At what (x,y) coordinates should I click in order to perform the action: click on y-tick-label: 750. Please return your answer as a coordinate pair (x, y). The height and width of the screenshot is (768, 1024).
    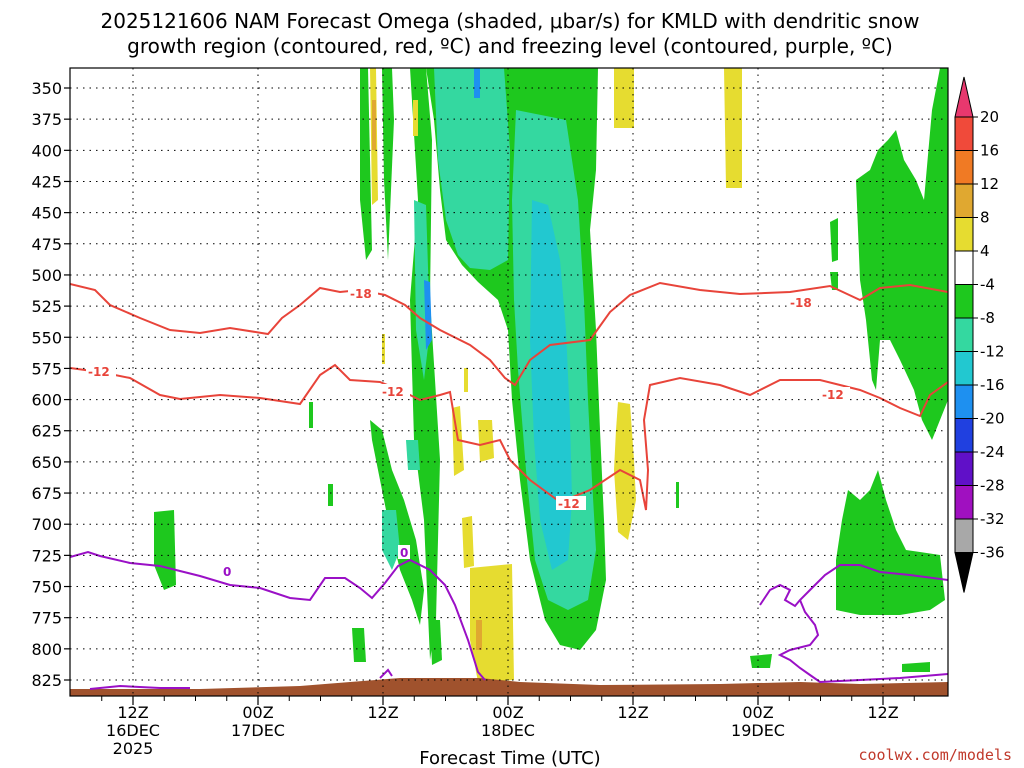
    Looking at the image, I should click on (46, 587).